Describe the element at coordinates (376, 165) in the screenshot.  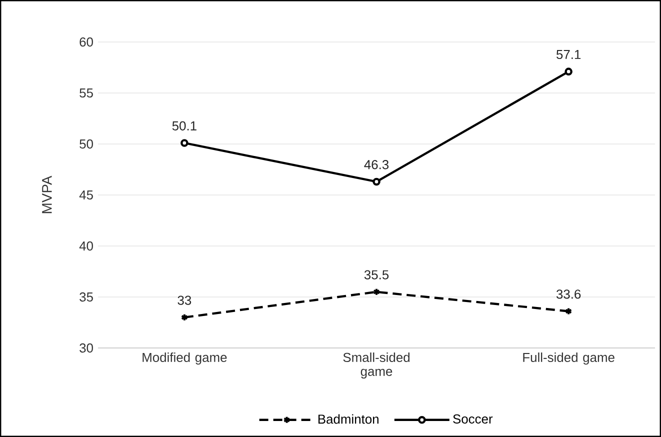
I see `data-label: 46.3` at that location.